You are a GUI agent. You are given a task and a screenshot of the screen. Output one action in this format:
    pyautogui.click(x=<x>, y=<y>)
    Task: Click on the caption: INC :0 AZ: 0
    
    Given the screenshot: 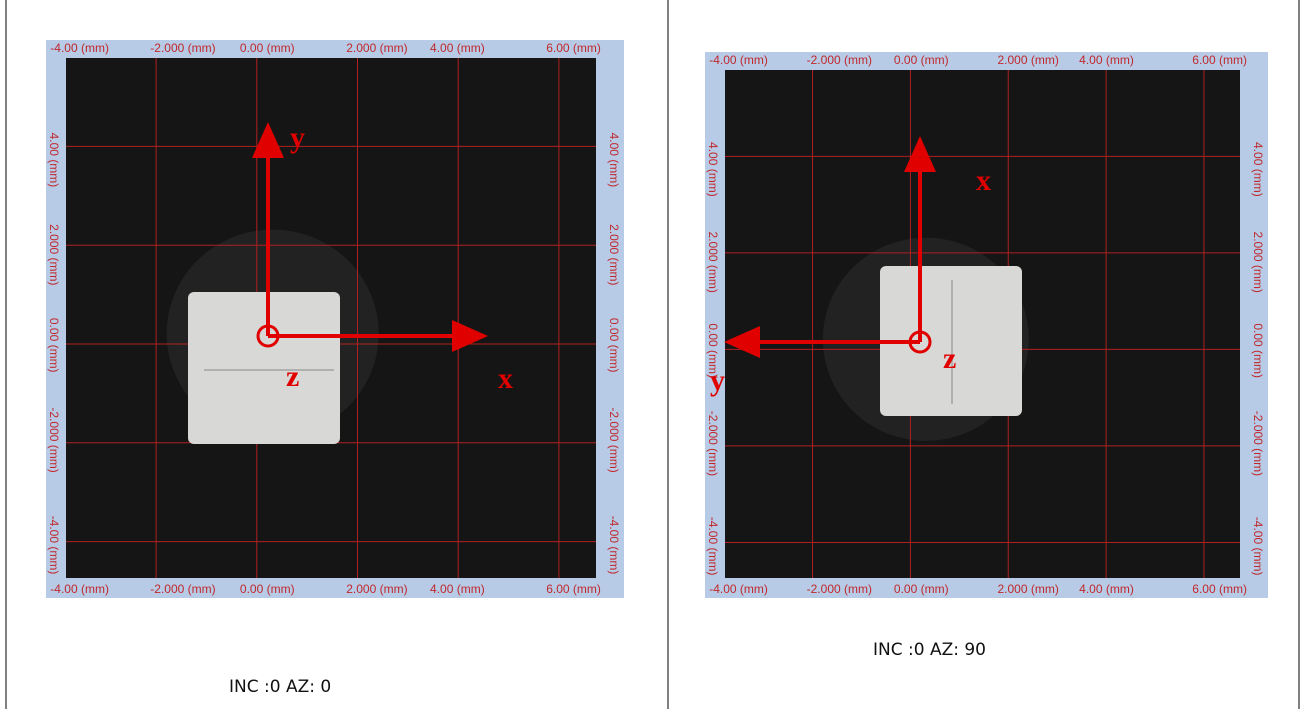 What is the action you would take?
    pyautogui.click(x=280, y=687)
    